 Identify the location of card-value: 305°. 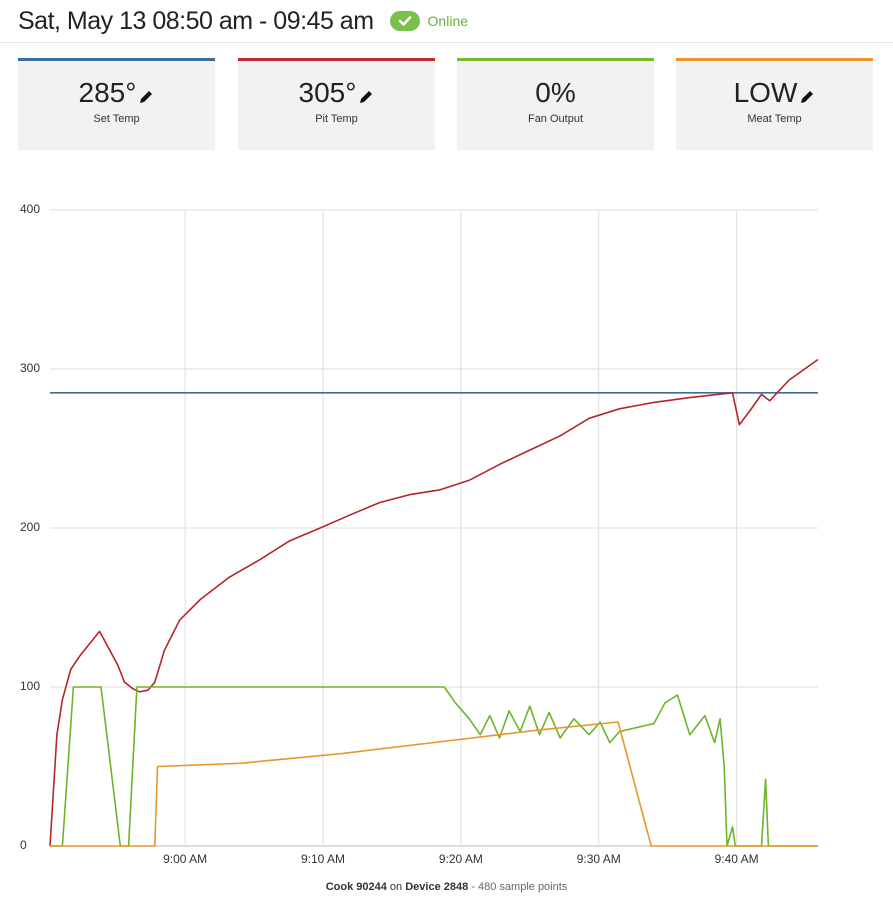
(327, 92).